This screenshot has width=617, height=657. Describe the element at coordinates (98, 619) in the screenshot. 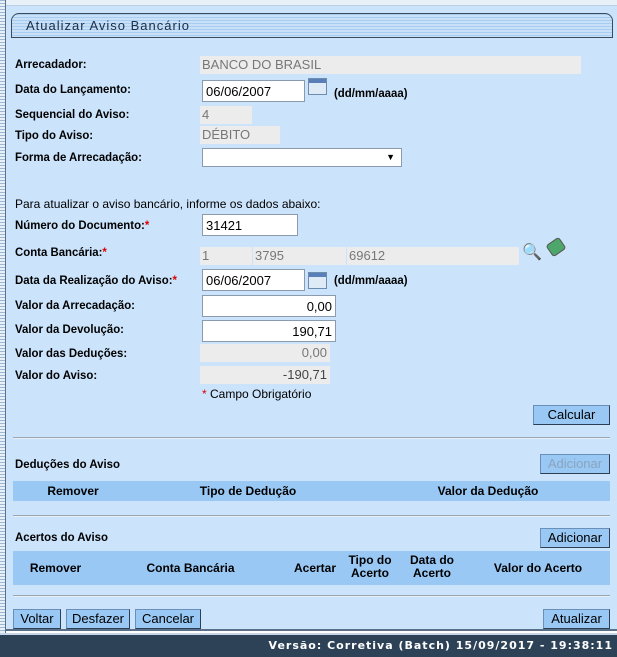

I see `desfazer-button: Desfazer` at that location.